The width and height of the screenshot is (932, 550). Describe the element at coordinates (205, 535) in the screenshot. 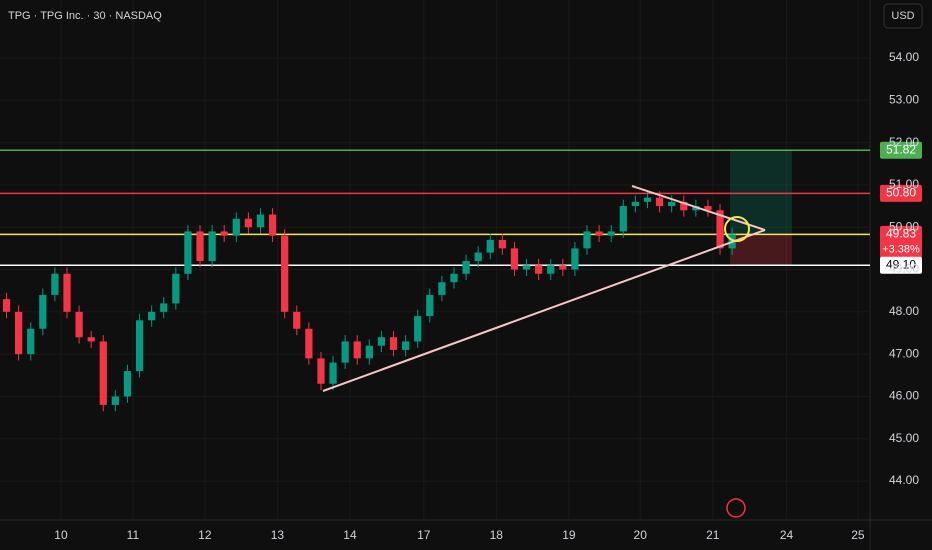

I see `x-tick-label: 12` at that location.